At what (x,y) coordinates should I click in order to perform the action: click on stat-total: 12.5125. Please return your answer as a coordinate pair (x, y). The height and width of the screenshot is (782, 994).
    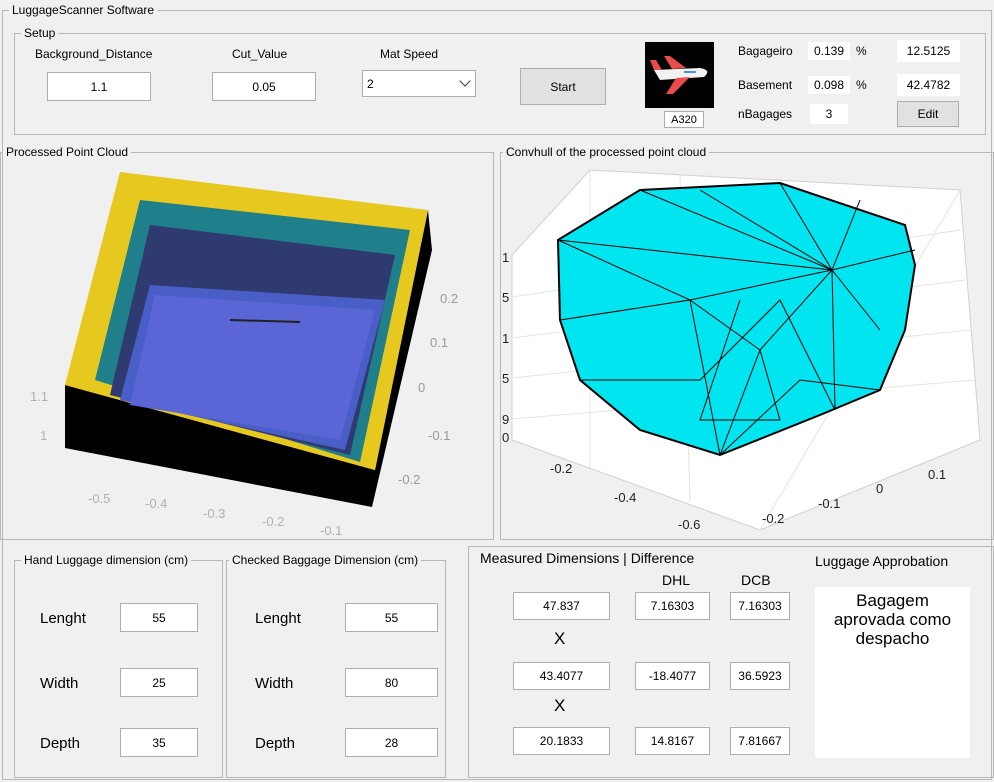
    Looking at the image, I should click on (928, 51).